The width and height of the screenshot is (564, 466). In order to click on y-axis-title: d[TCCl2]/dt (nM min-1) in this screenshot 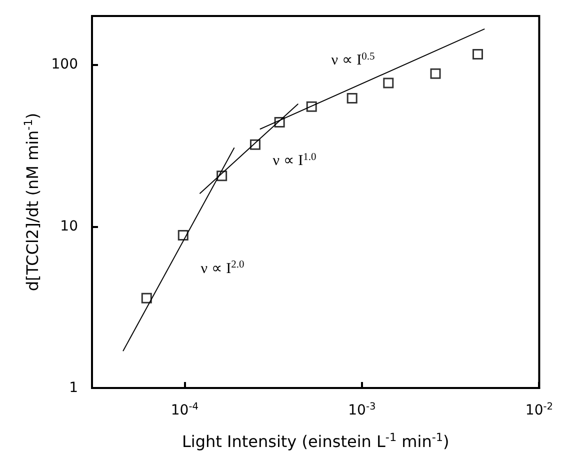, I will do `click(32, 202)`.